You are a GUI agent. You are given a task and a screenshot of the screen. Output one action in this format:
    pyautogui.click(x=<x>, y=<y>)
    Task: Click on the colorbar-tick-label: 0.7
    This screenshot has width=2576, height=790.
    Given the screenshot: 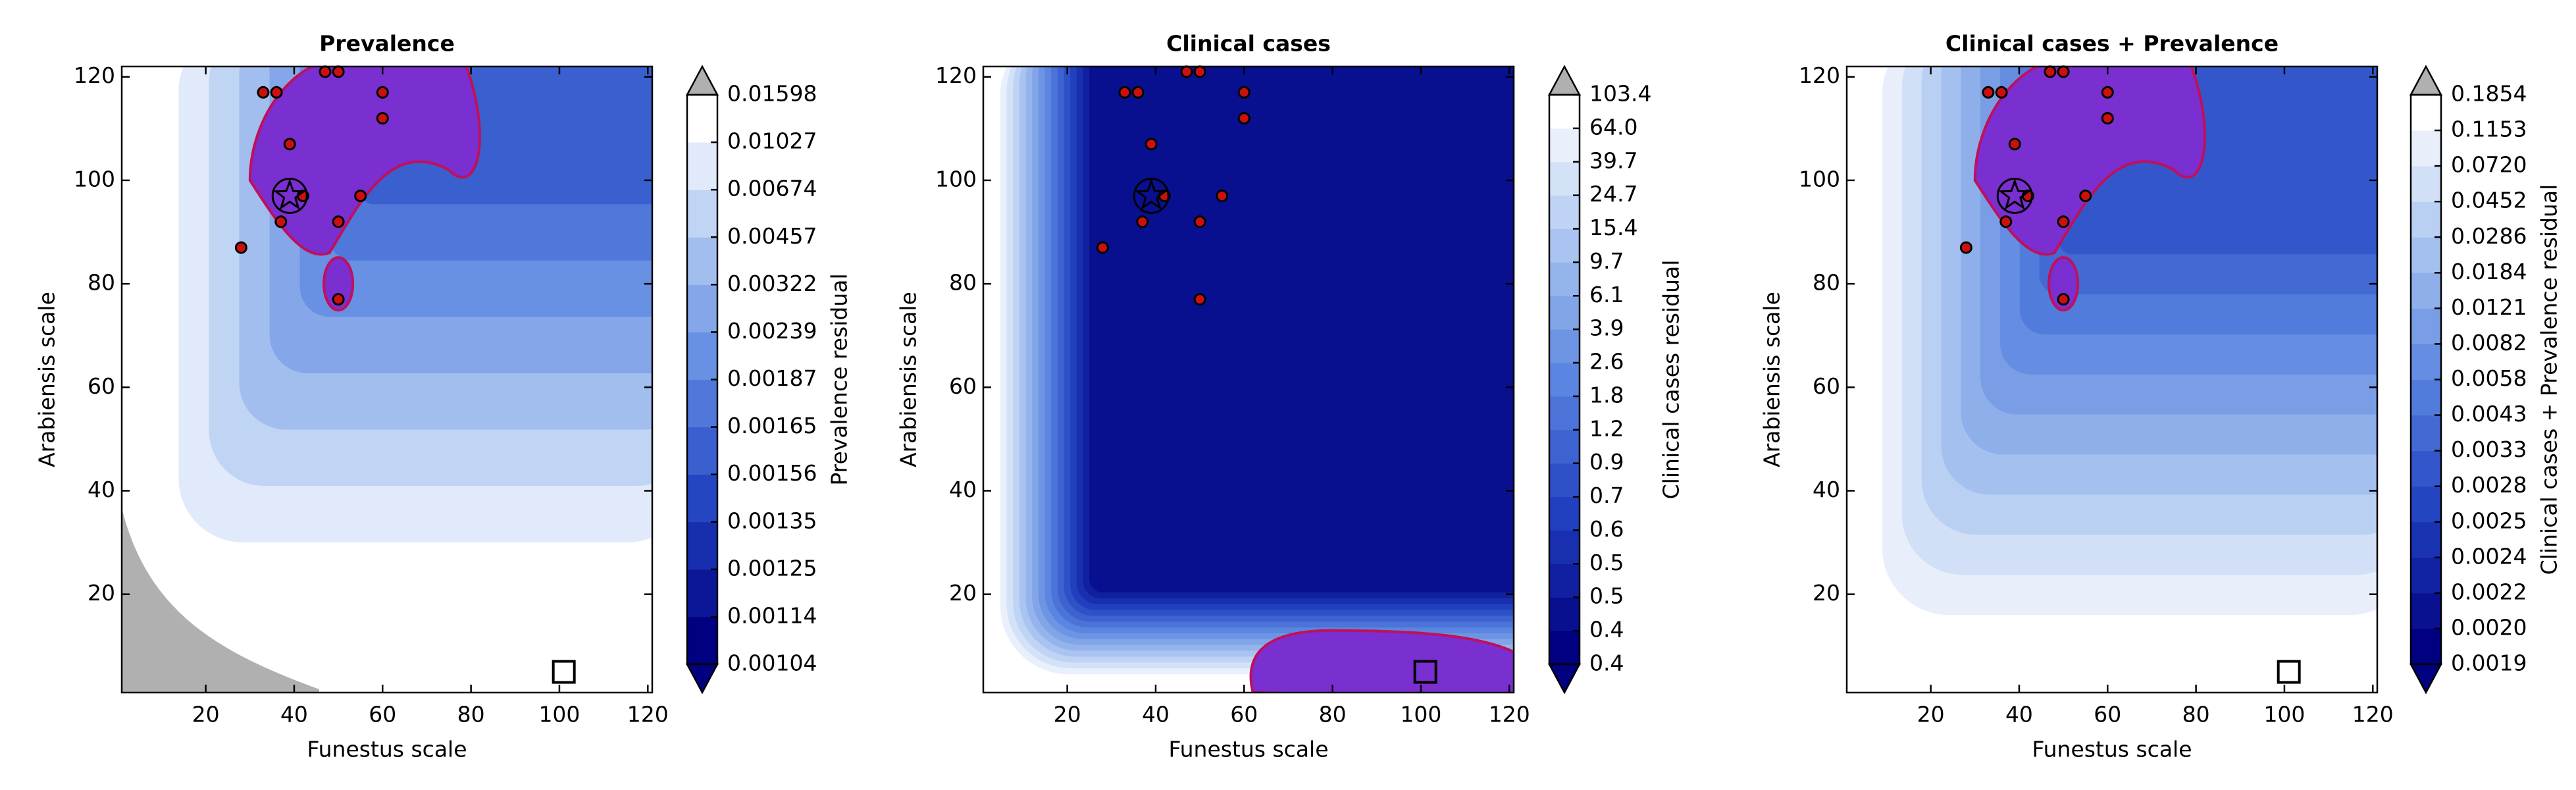 What is the action you would take?
    pyautogui.click(x=1606, y=496)
    